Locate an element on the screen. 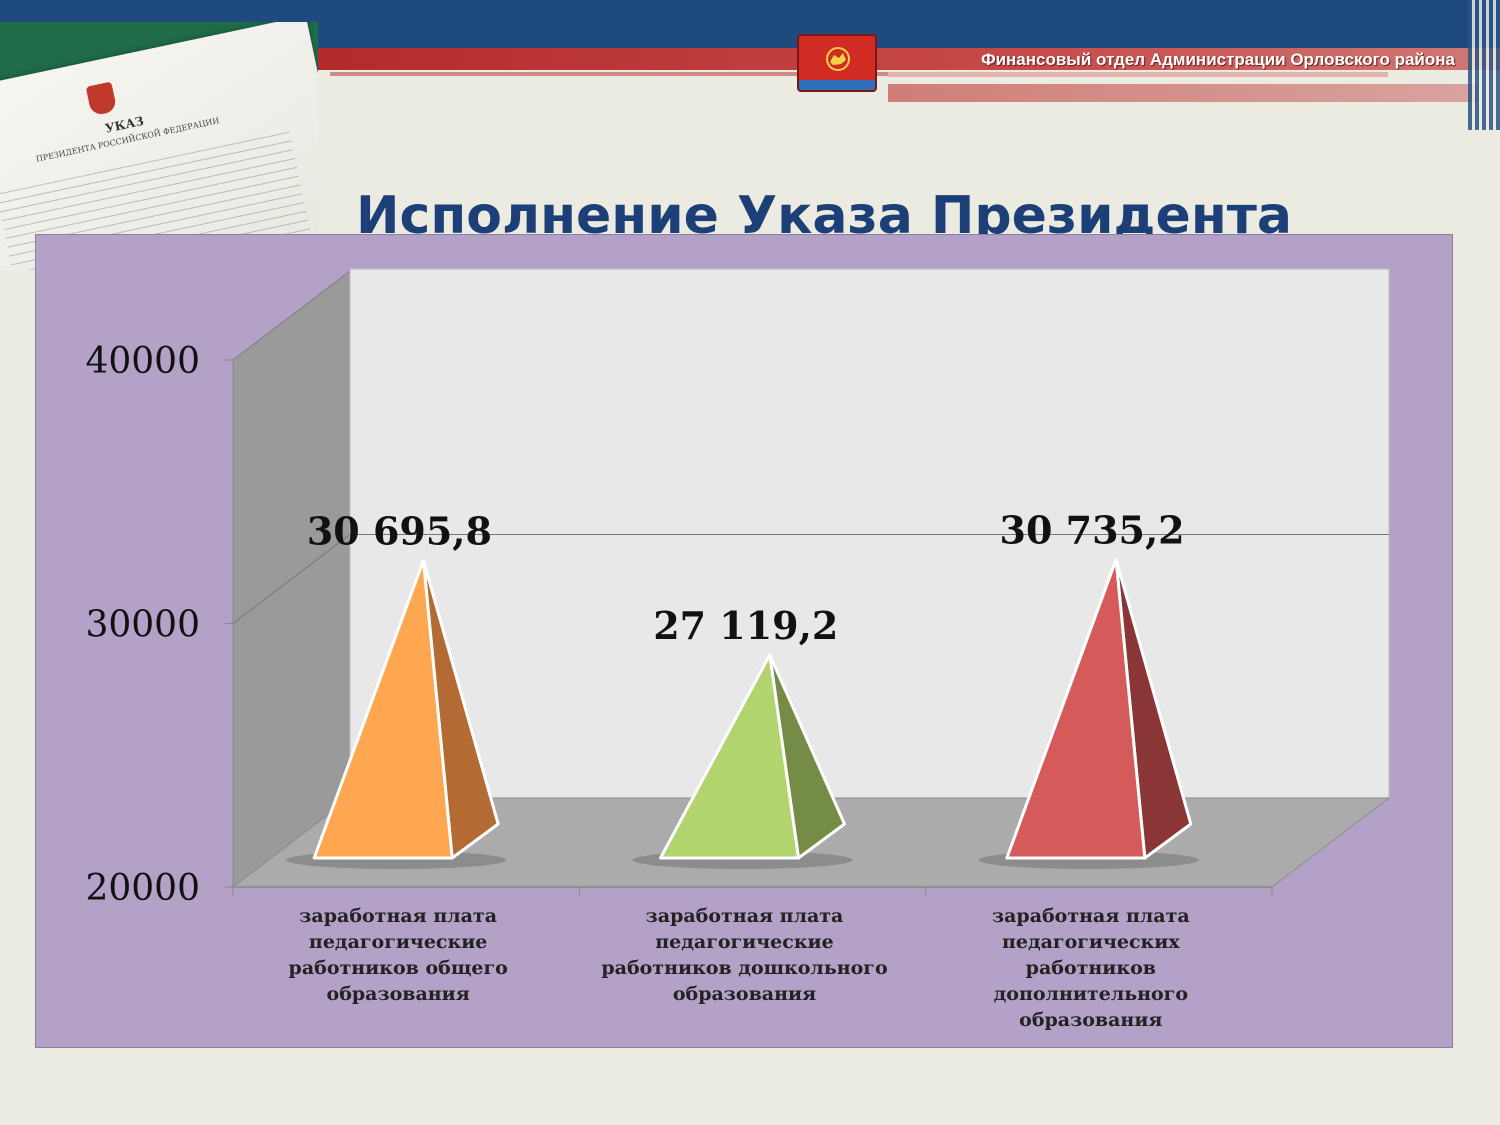  decree-photo: УКАЗ ПРЕЗИДЕНТА РОССИЙСКОЙ ФЕДЕРАЦИИ is located at coordinates (159, 146).